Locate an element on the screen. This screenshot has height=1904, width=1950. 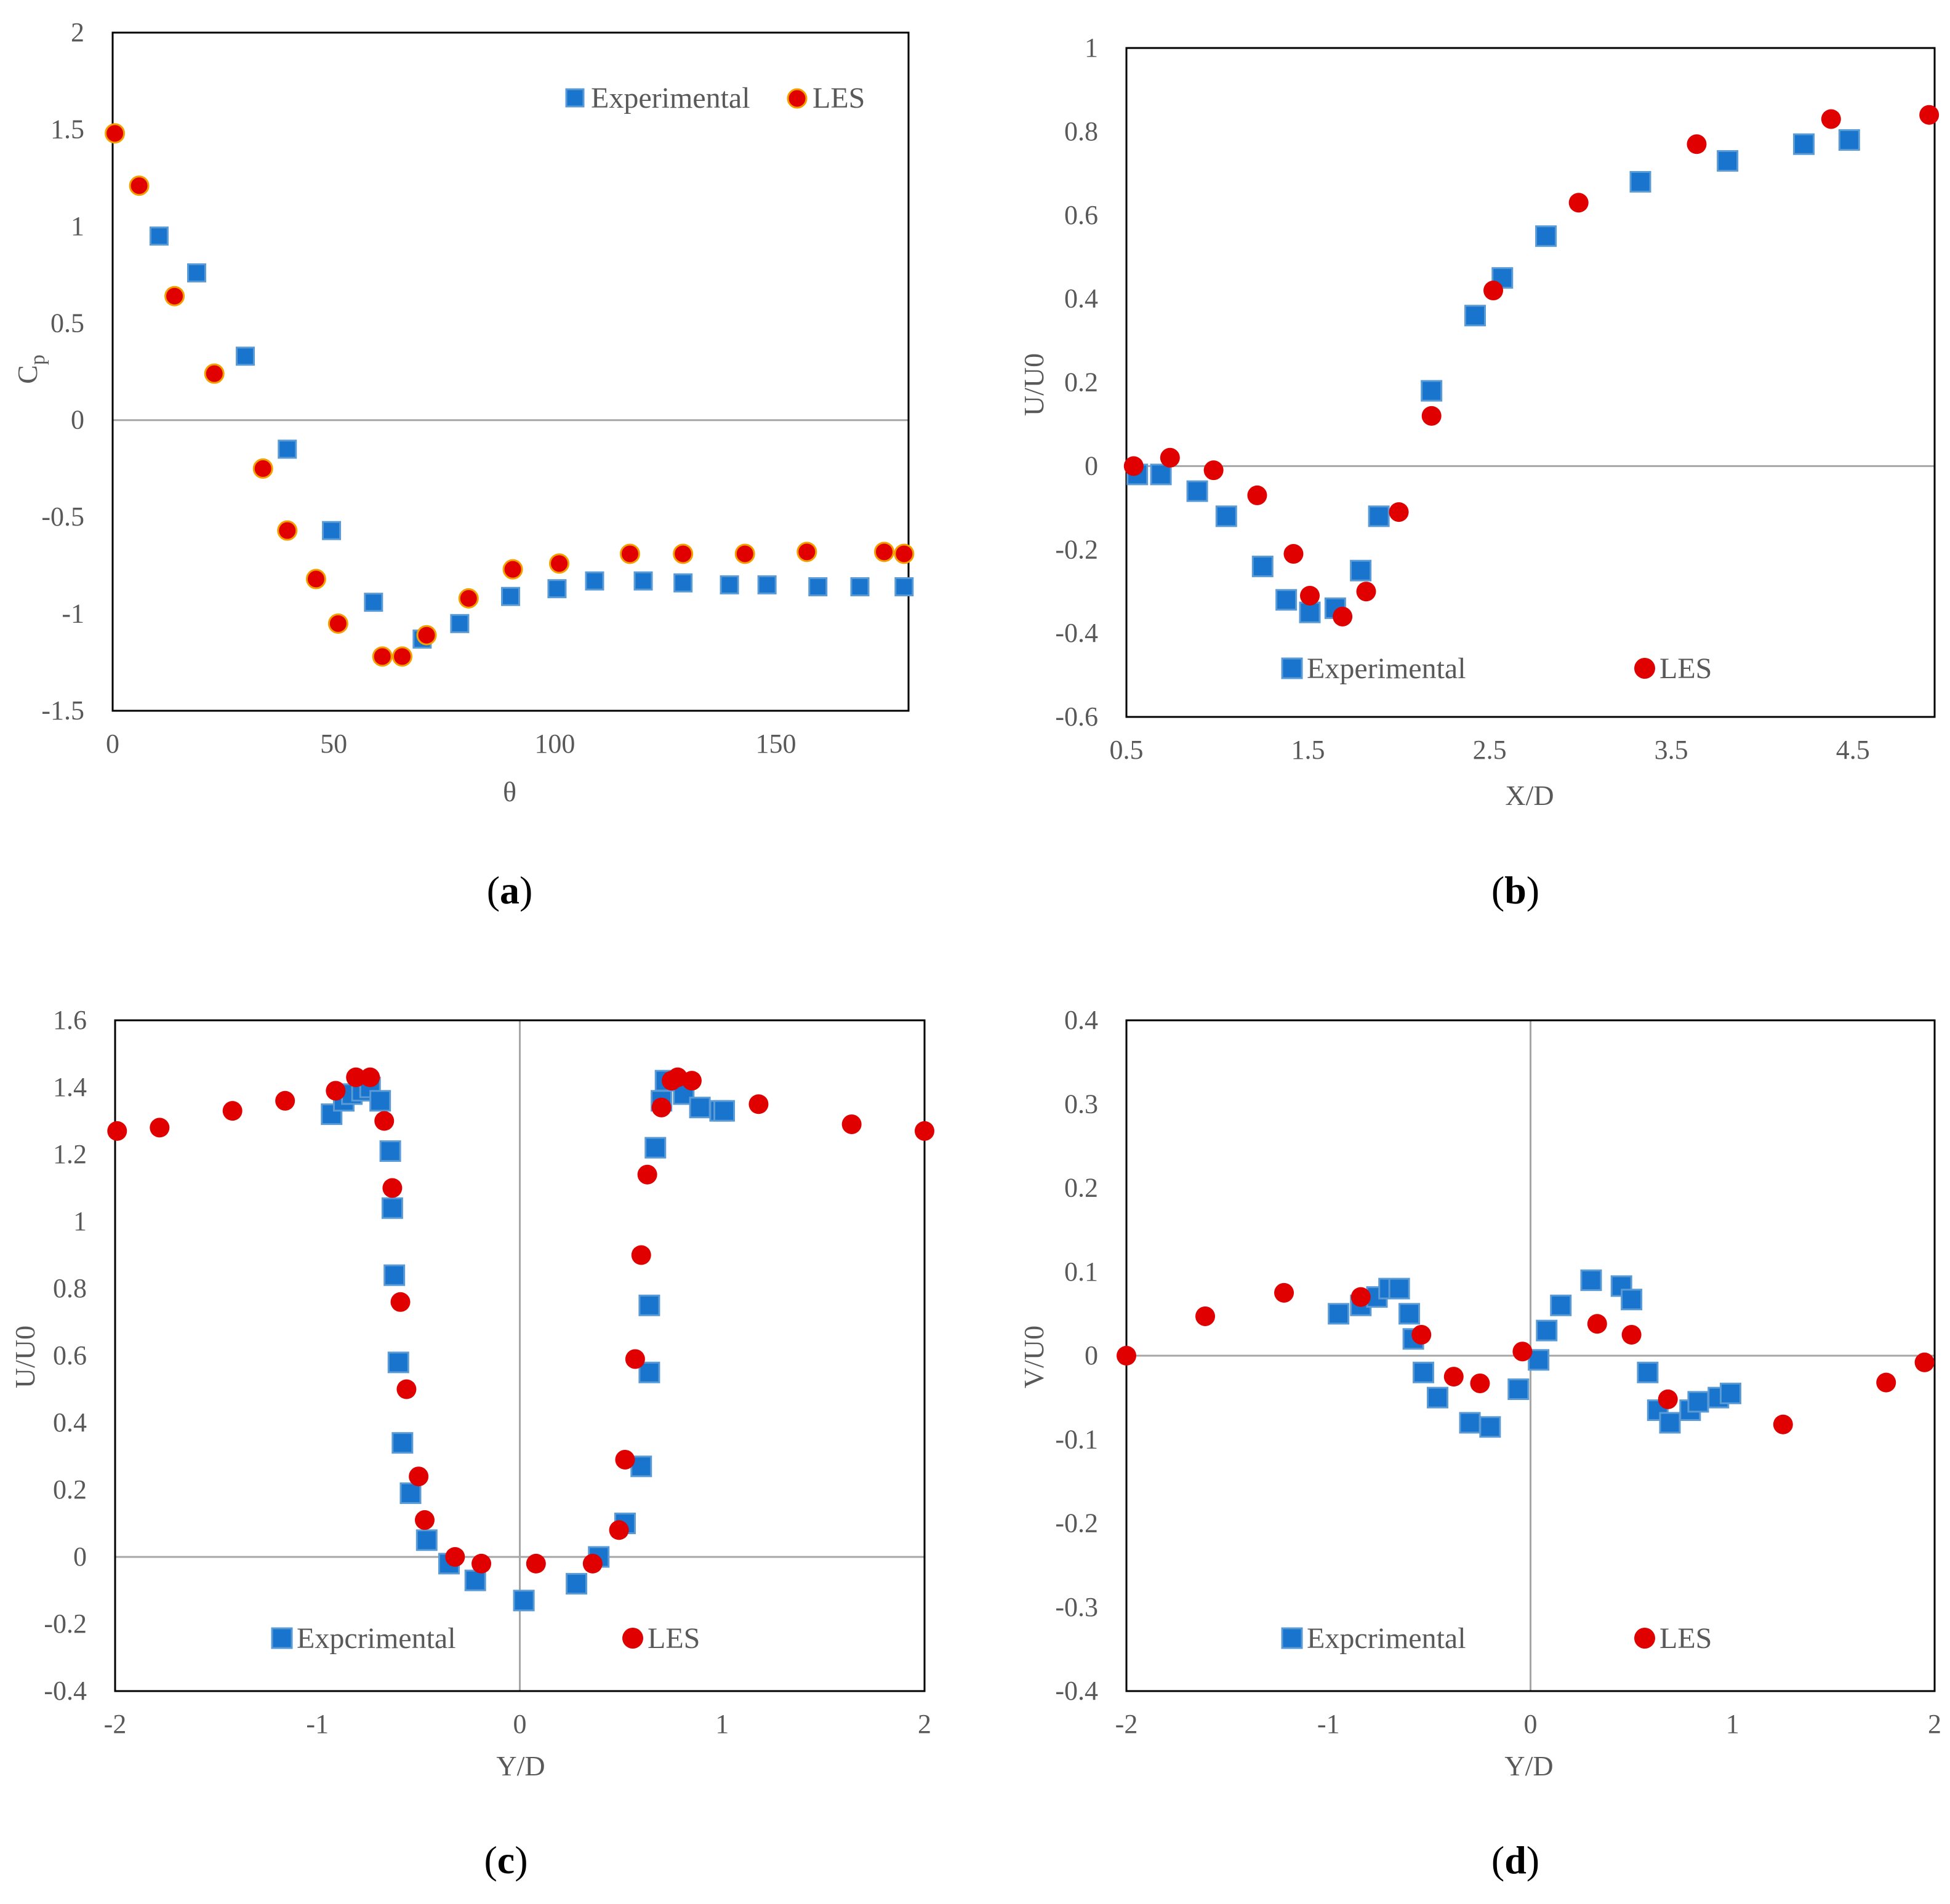
panel-b-ytick-label: 0.2 is located at coordinates (1081, 382).